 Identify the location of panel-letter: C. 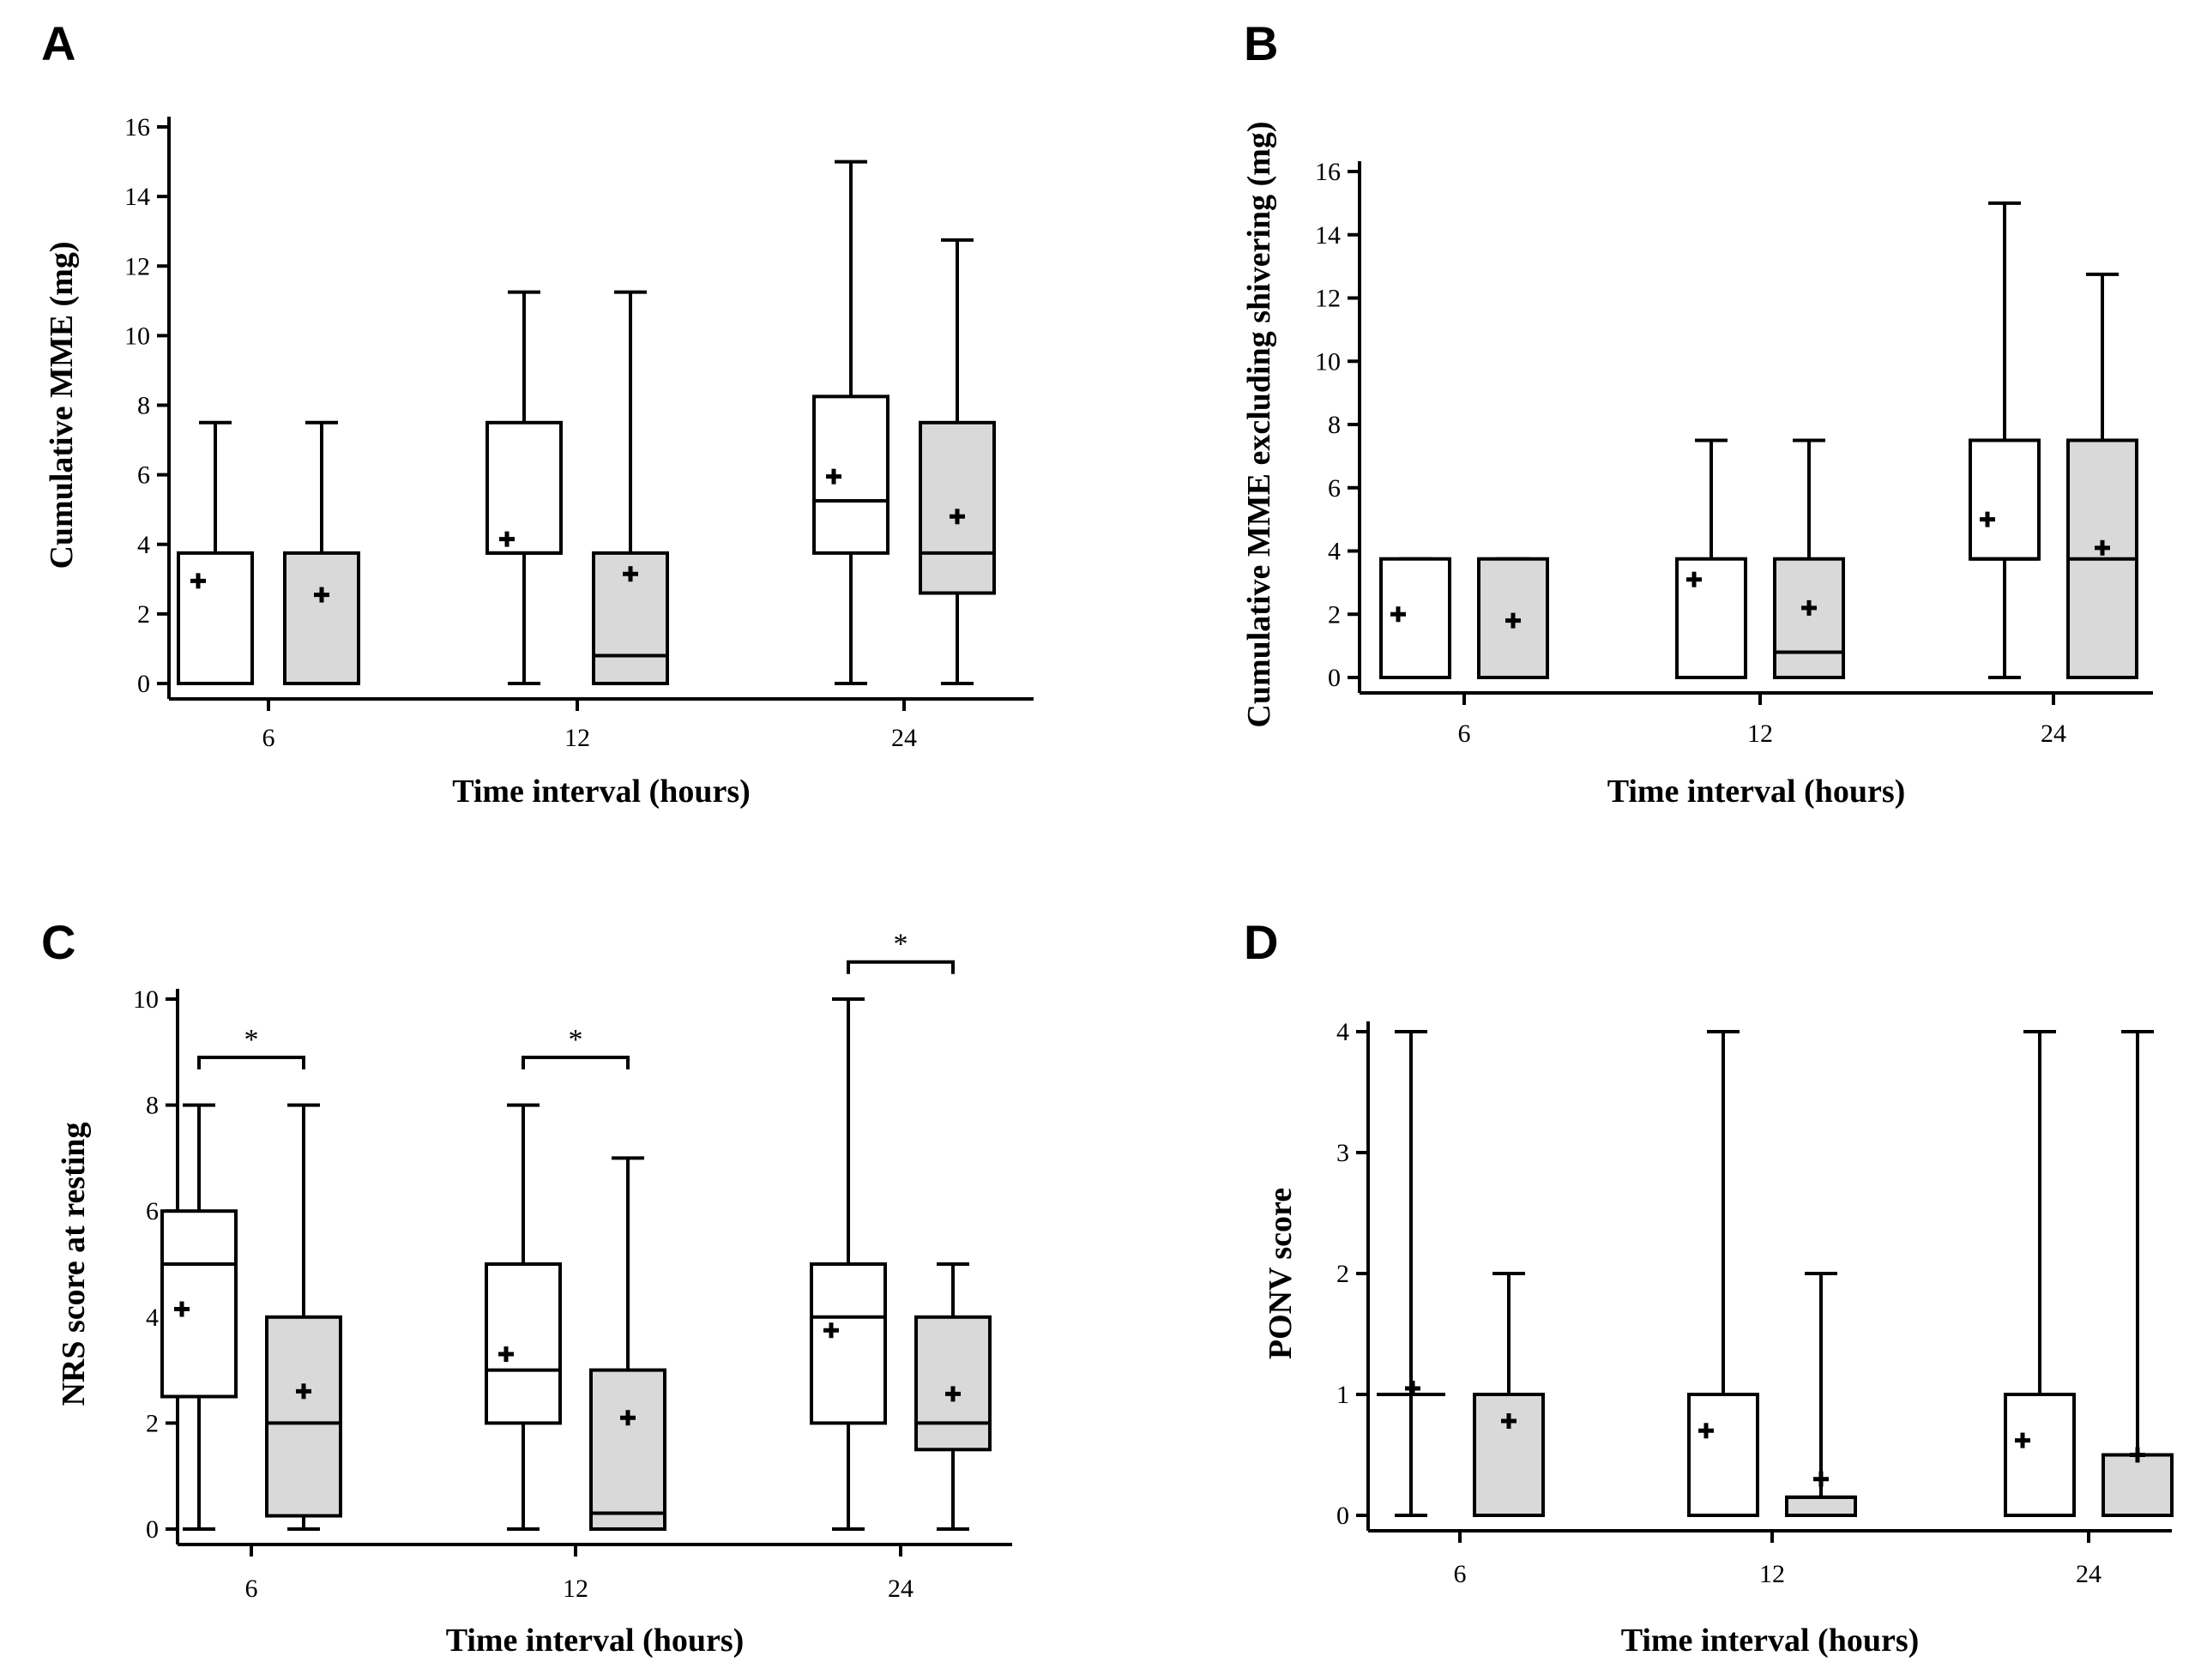
(58, 942).